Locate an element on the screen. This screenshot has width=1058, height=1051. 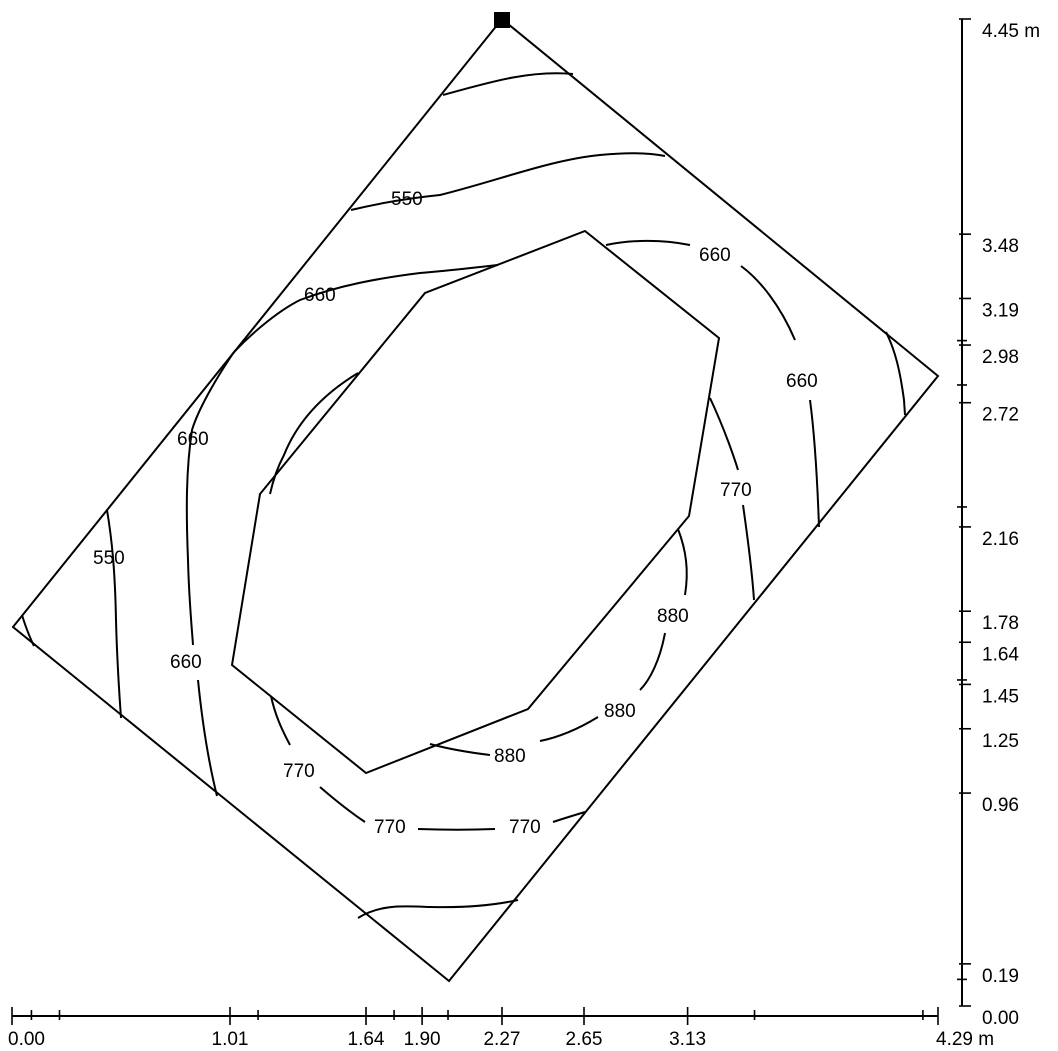
x-axis-tick-label: 4.29 m is located at coordinates (965, 1039).